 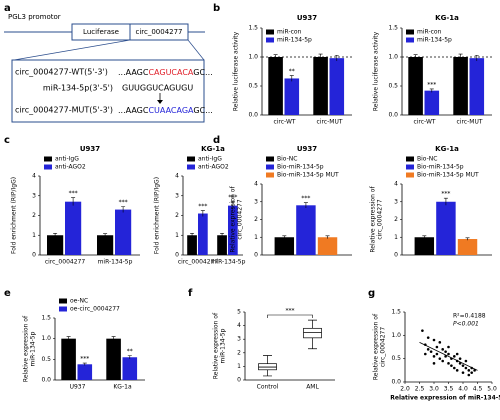 What do you see at coordinates (312, 333) in the screenshot?
I see `box` at bounding box center [312, 333].